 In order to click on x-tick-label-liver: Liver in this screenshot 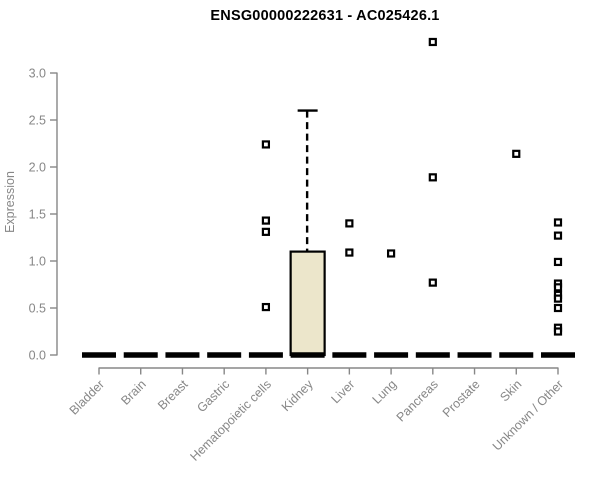, I will do `click(342, 391)`.